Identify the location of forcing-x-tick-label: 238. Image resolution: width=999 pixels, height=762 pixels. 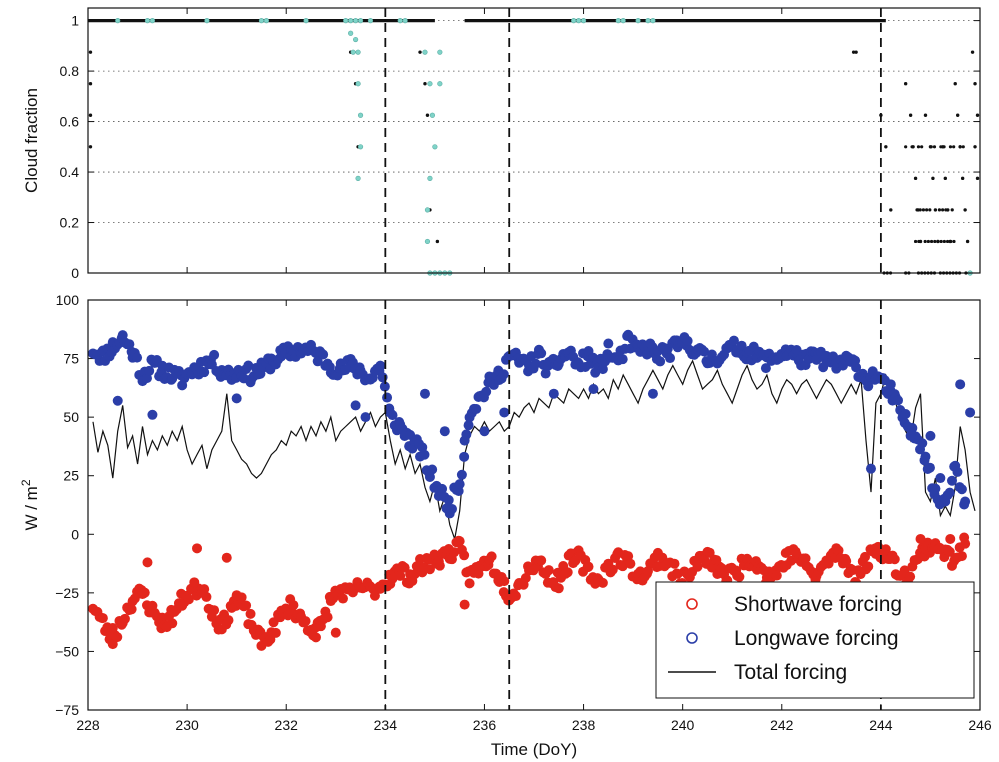
(584, 725).